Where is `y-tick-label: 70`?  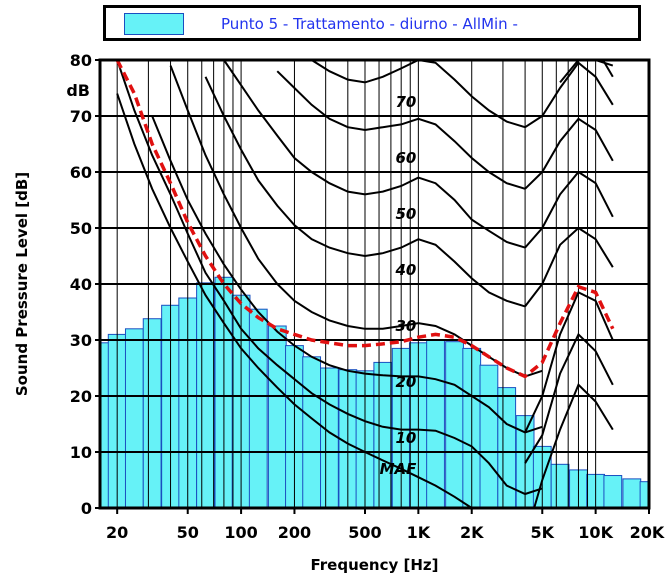 y-tick-label: 70 is located at coordinates (81, 116).